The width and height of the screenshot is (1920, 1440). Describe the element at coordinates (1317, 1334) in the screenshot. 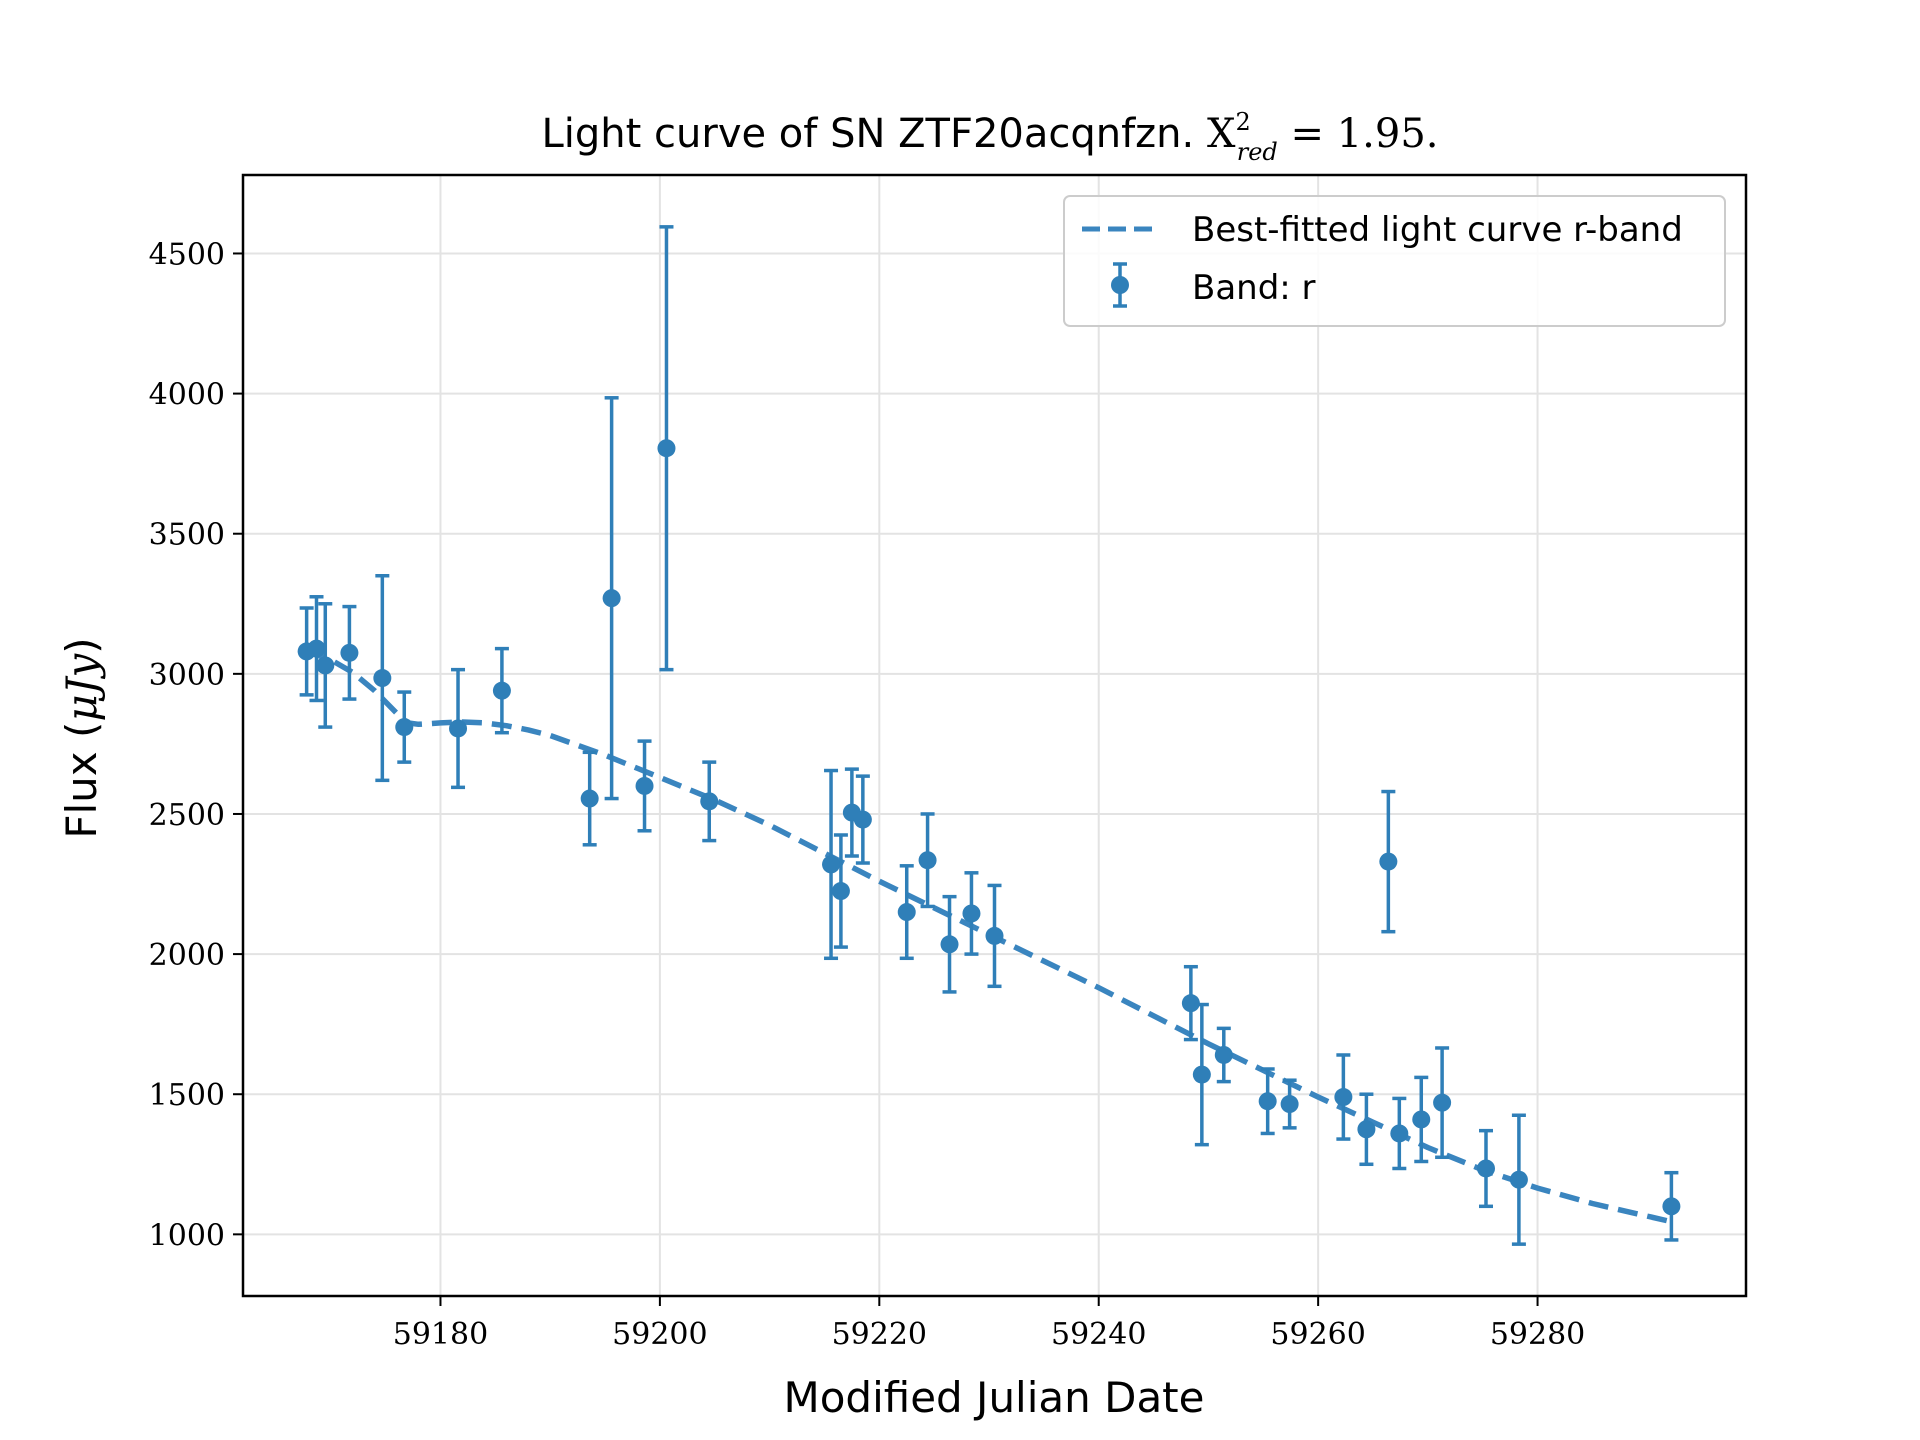

I see `x-tick-label: 59260` at that location.